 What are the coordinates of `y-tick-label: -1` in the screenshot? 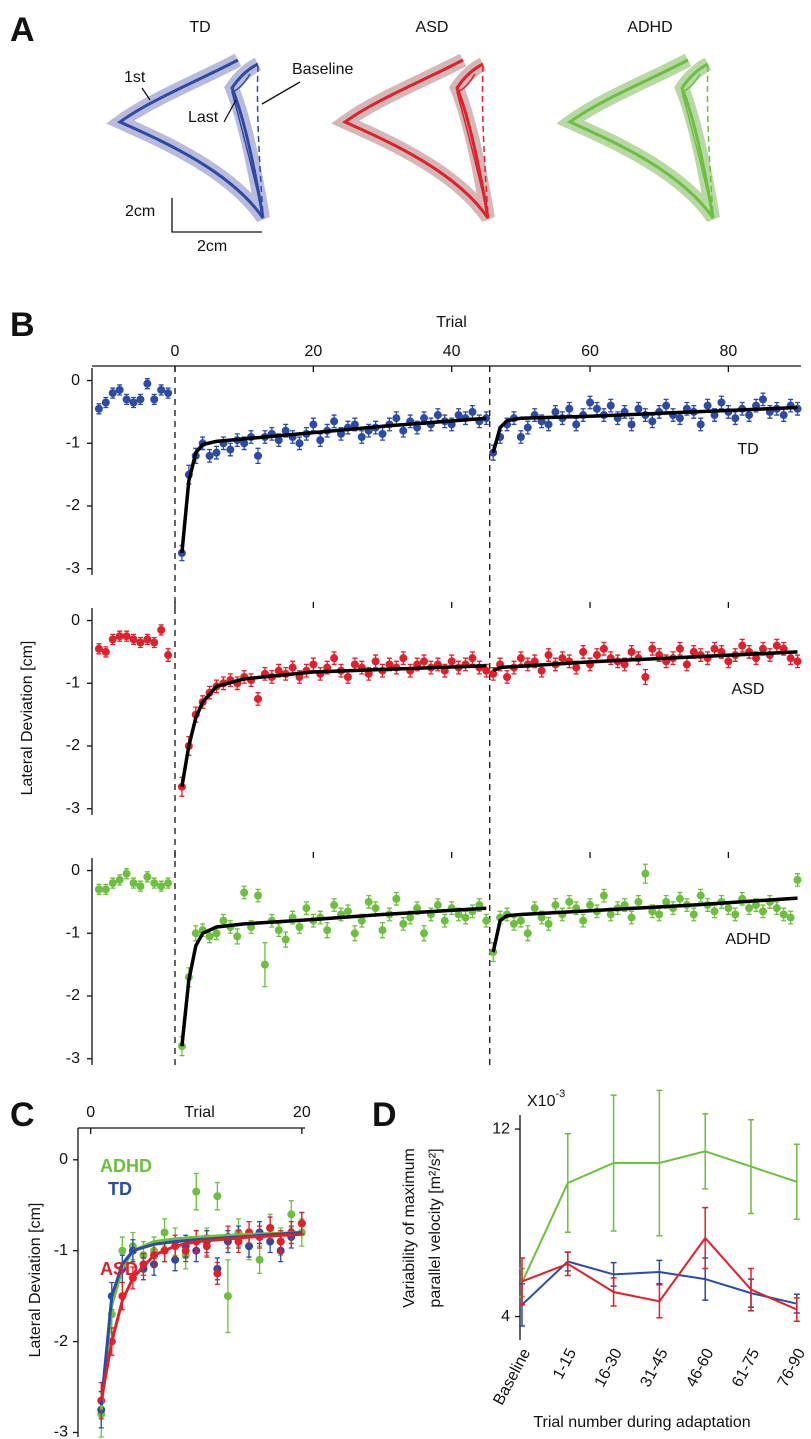 It's located at (61, 1250).